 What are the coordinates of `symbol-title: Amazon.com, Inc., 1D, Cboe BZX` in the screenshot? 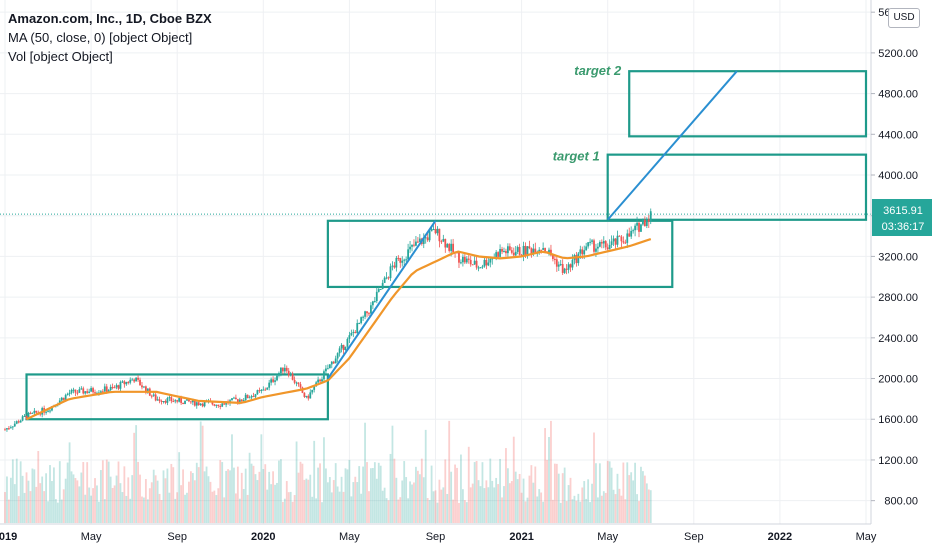 It's located at (110, 18).